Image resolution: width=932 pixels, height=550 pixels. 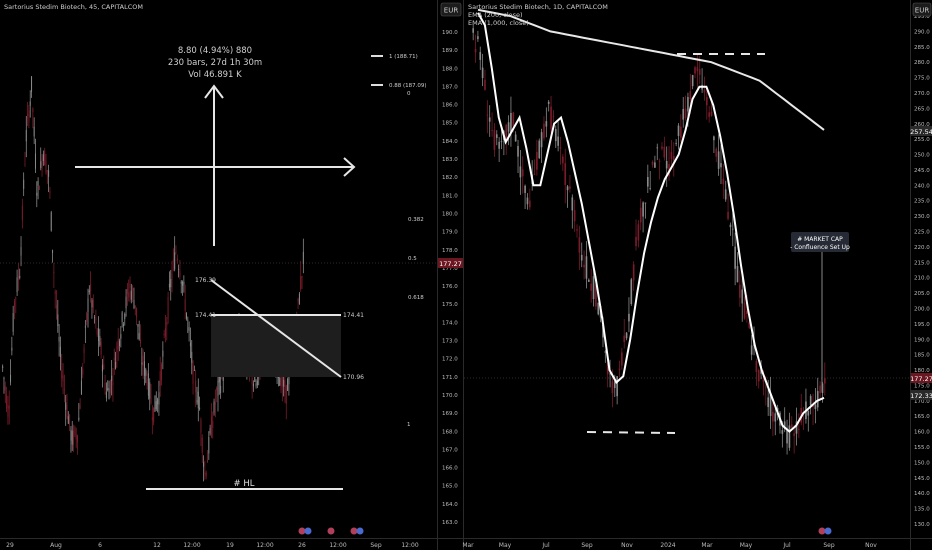 I want to click on legend-ema-200: EMA (200, close), so click(x=495, y=15).